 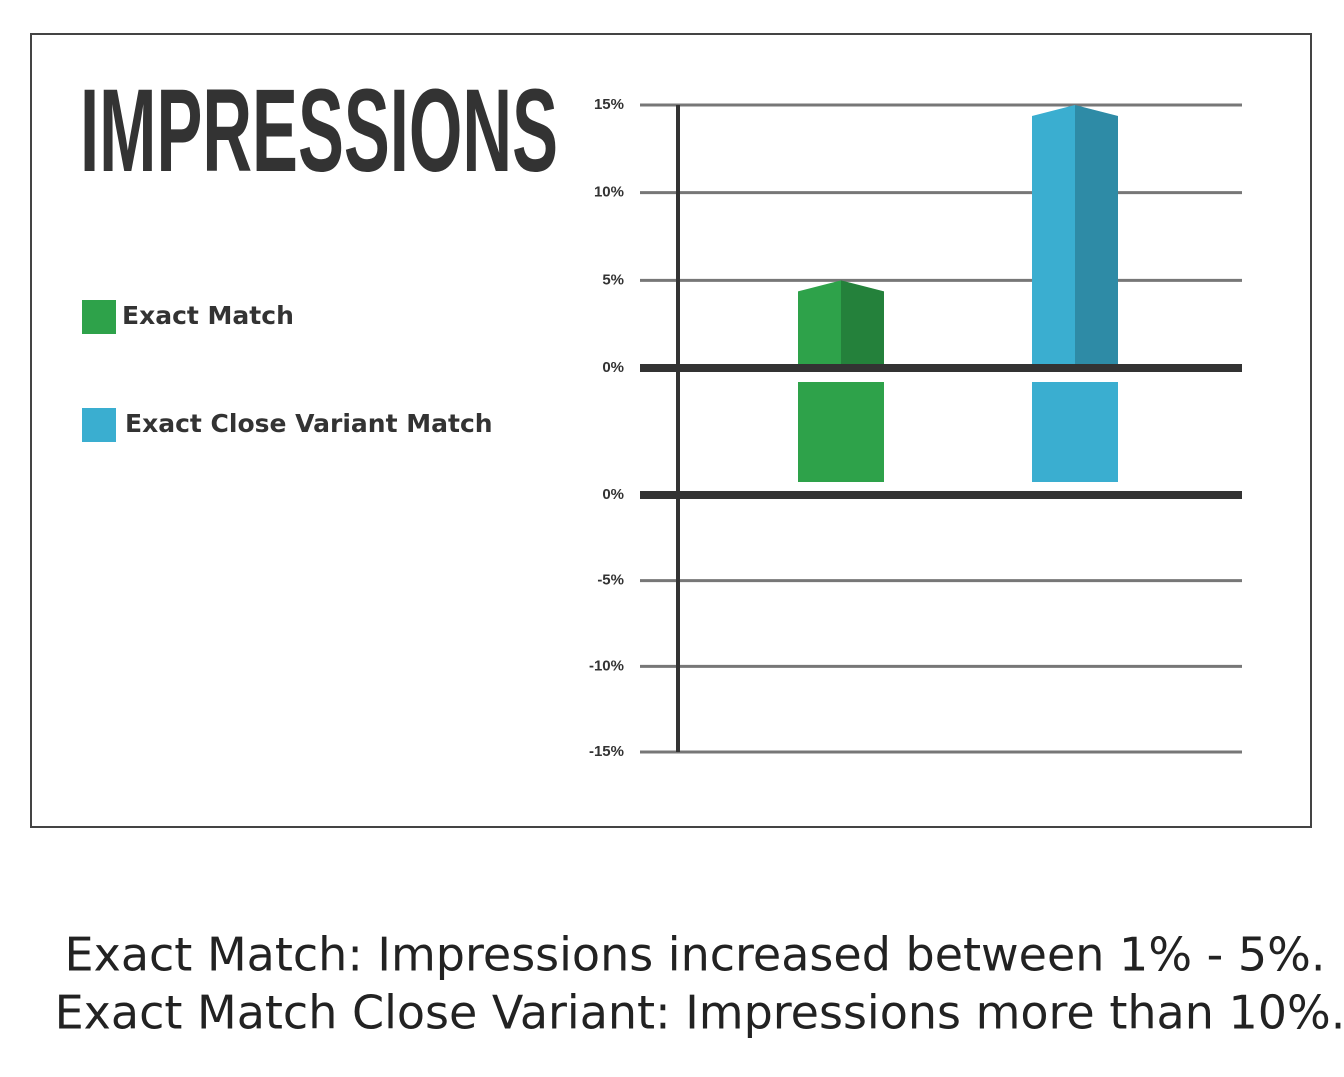 I want to click on y-tick-label: 10%, so click(x=609, y=192).